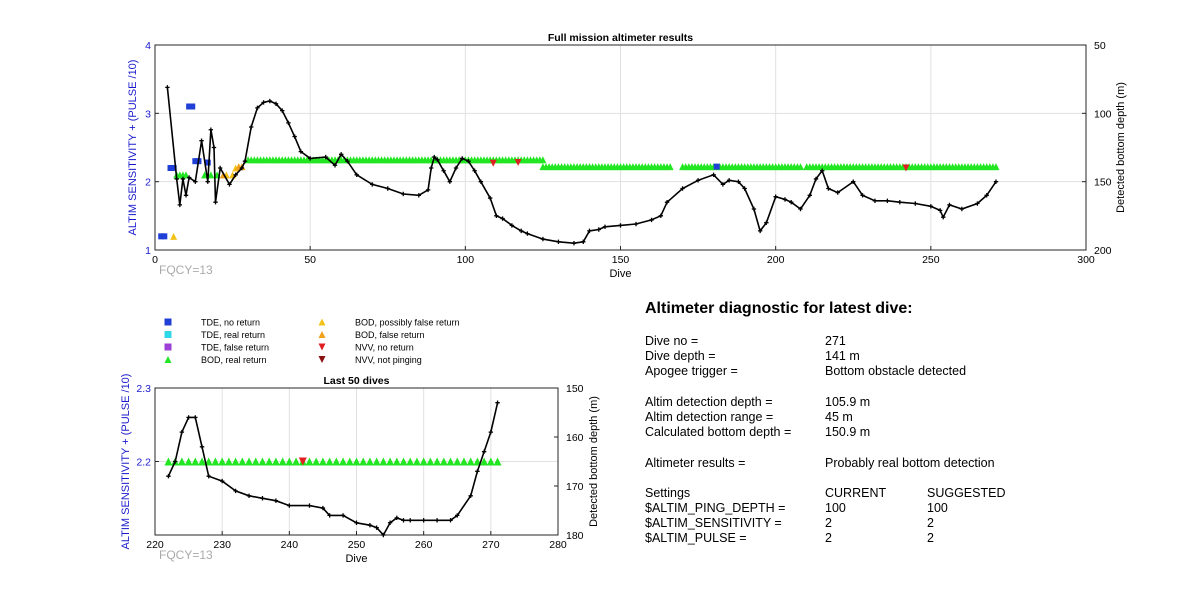  What do you see at coordinates (718, 432) in the screenshot?
I see `calculated-bottom-depth-label: Calculated bottom depth =` at bounding box center [718, 432].